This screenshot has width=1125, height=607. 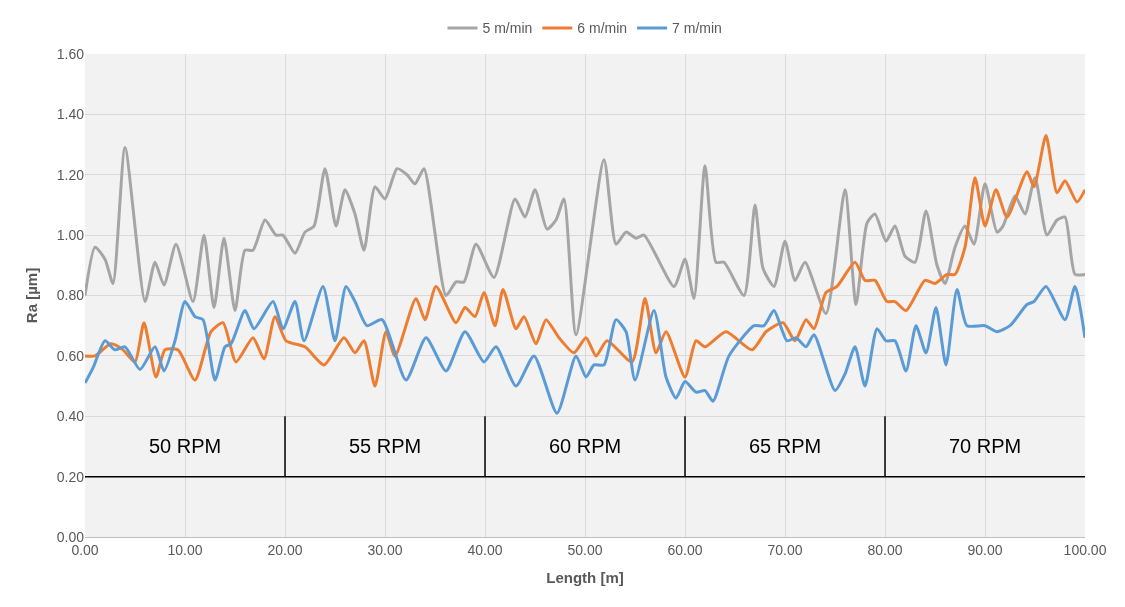 I want to click on x-tick-label: 40.00, so click(x=485, y=549).